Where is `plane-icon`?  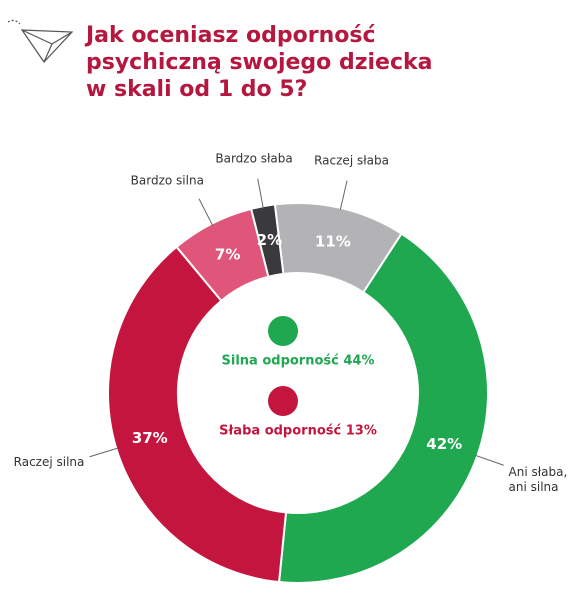 plane-icon is located at coordinates (40, 41).